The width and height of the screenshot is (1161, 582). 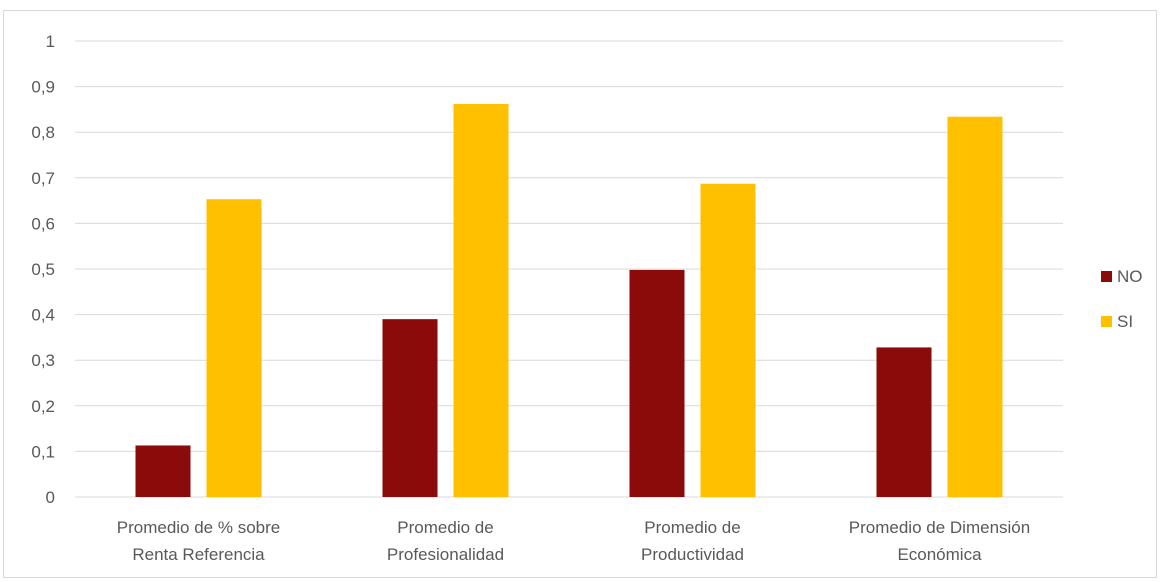 I want to click on x-category-label: Promedio de Dimensión, so click(x=939, y=527).